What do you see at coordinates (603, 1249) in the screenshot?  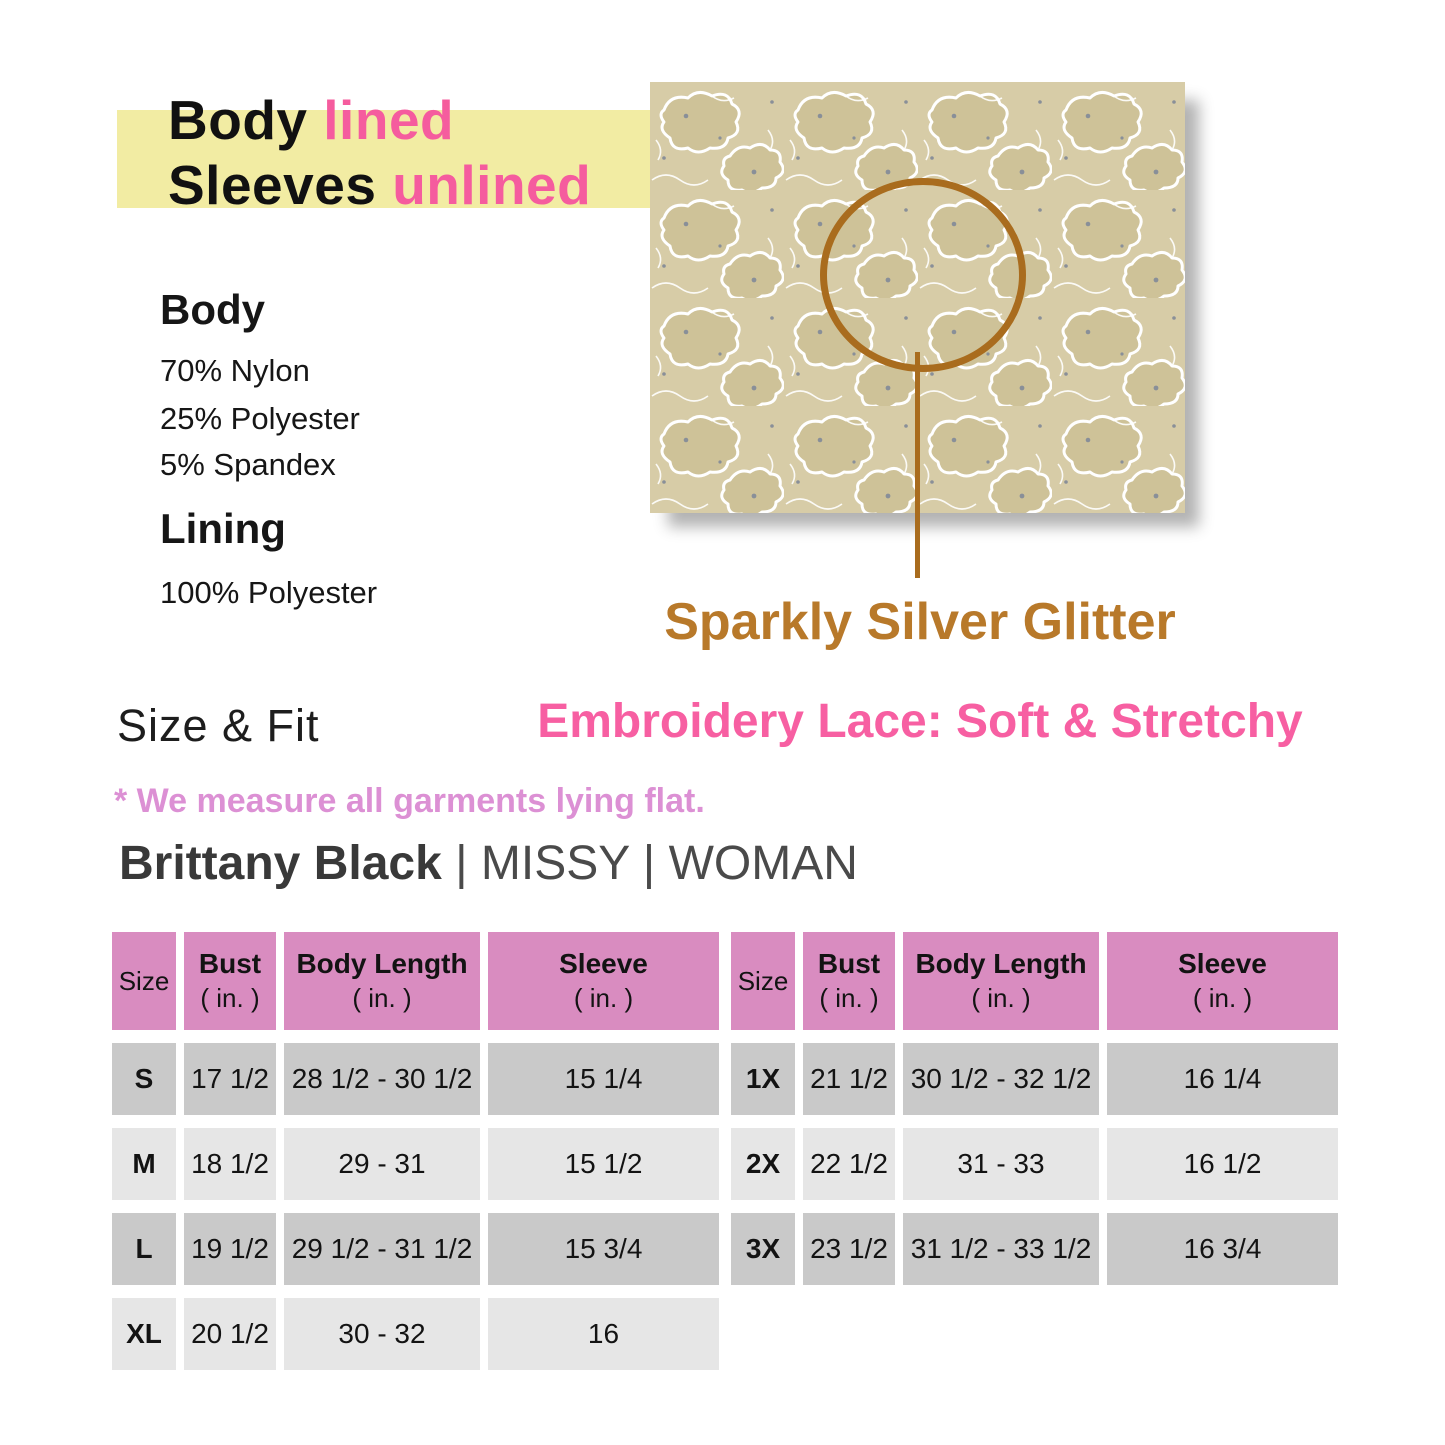 I see `sleeve-cell: 15 3/4` at bounding box center [603, 1249].